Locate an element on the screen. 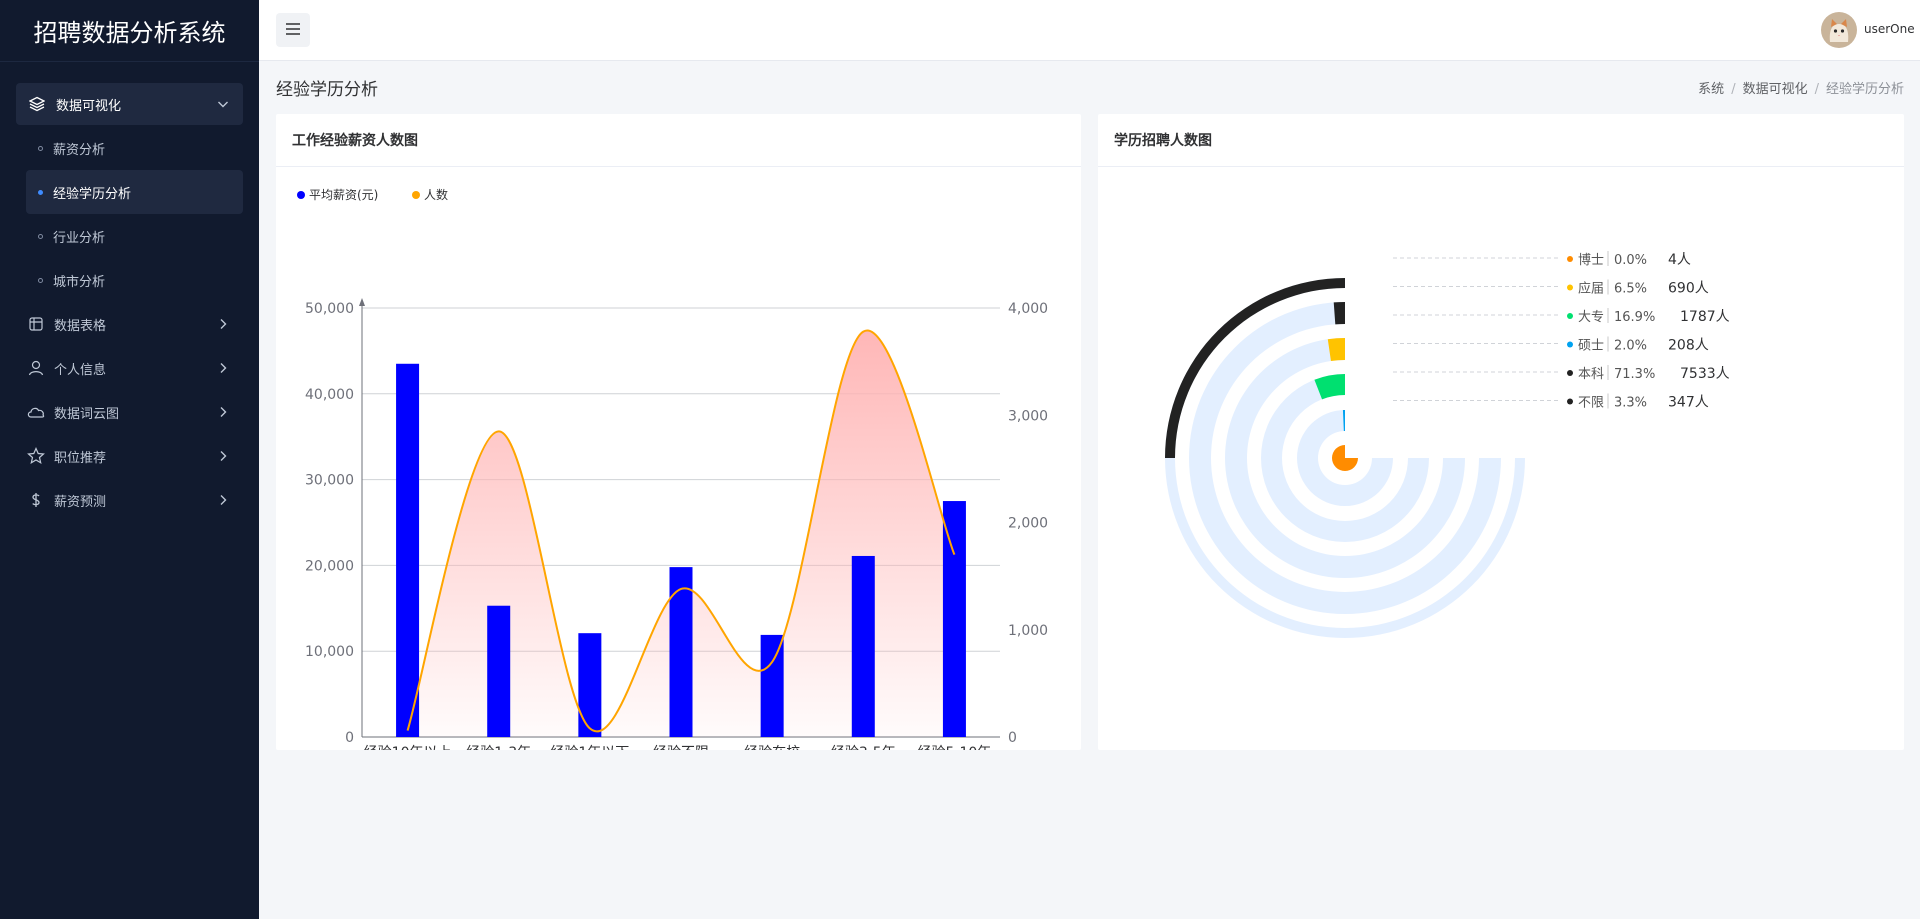 The height and width of the screenshot is (919, 1920). legend-label: 不限 is located at coordinates (1591, 403).